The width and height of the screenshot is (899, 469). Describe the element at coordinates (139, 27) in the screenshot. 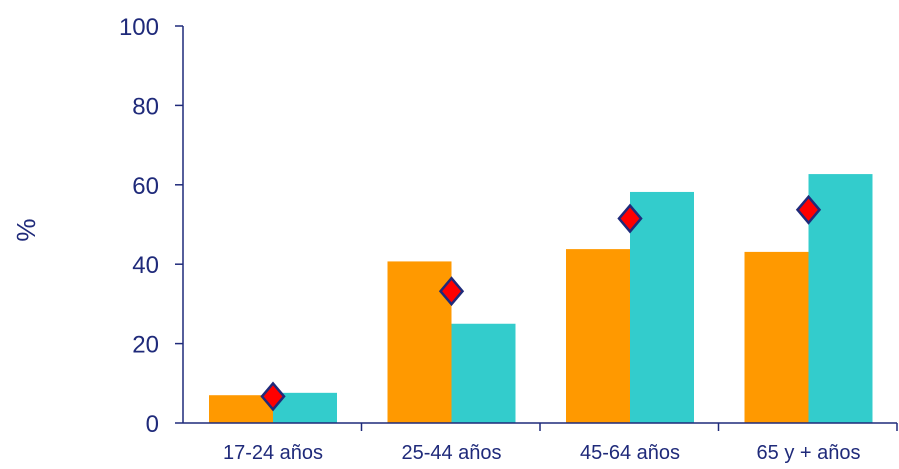

I see `y-tick-label: 100` at that location.